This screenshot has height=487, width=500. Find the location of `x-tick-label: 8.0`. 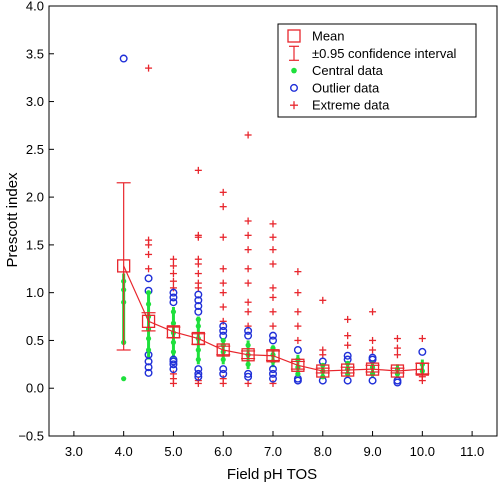

x-tick-label: 8.0 is located at coordinates (323, 451).